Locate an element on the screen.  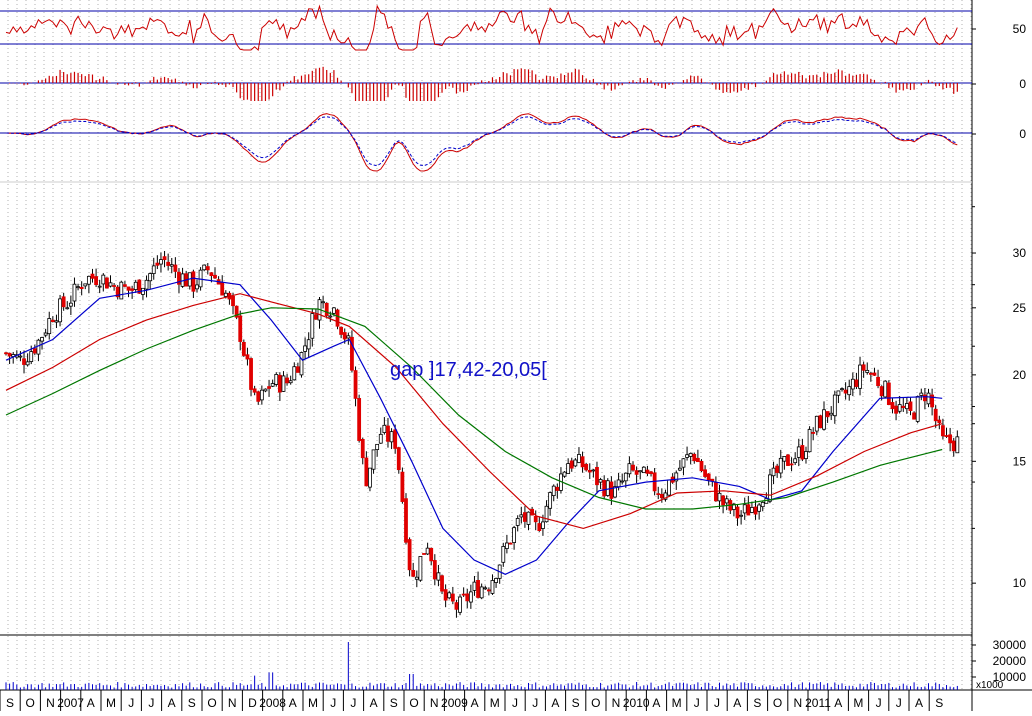
price-tick-label: 10 is located at coordinates (1020, 583).